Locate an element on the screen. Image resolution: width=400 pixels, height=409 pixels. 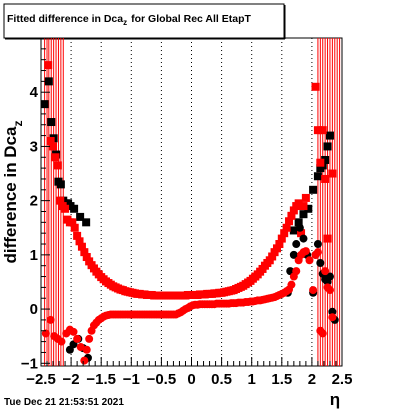
y-axis-title: difference in Dcaz is located at coordinates (13, 192).